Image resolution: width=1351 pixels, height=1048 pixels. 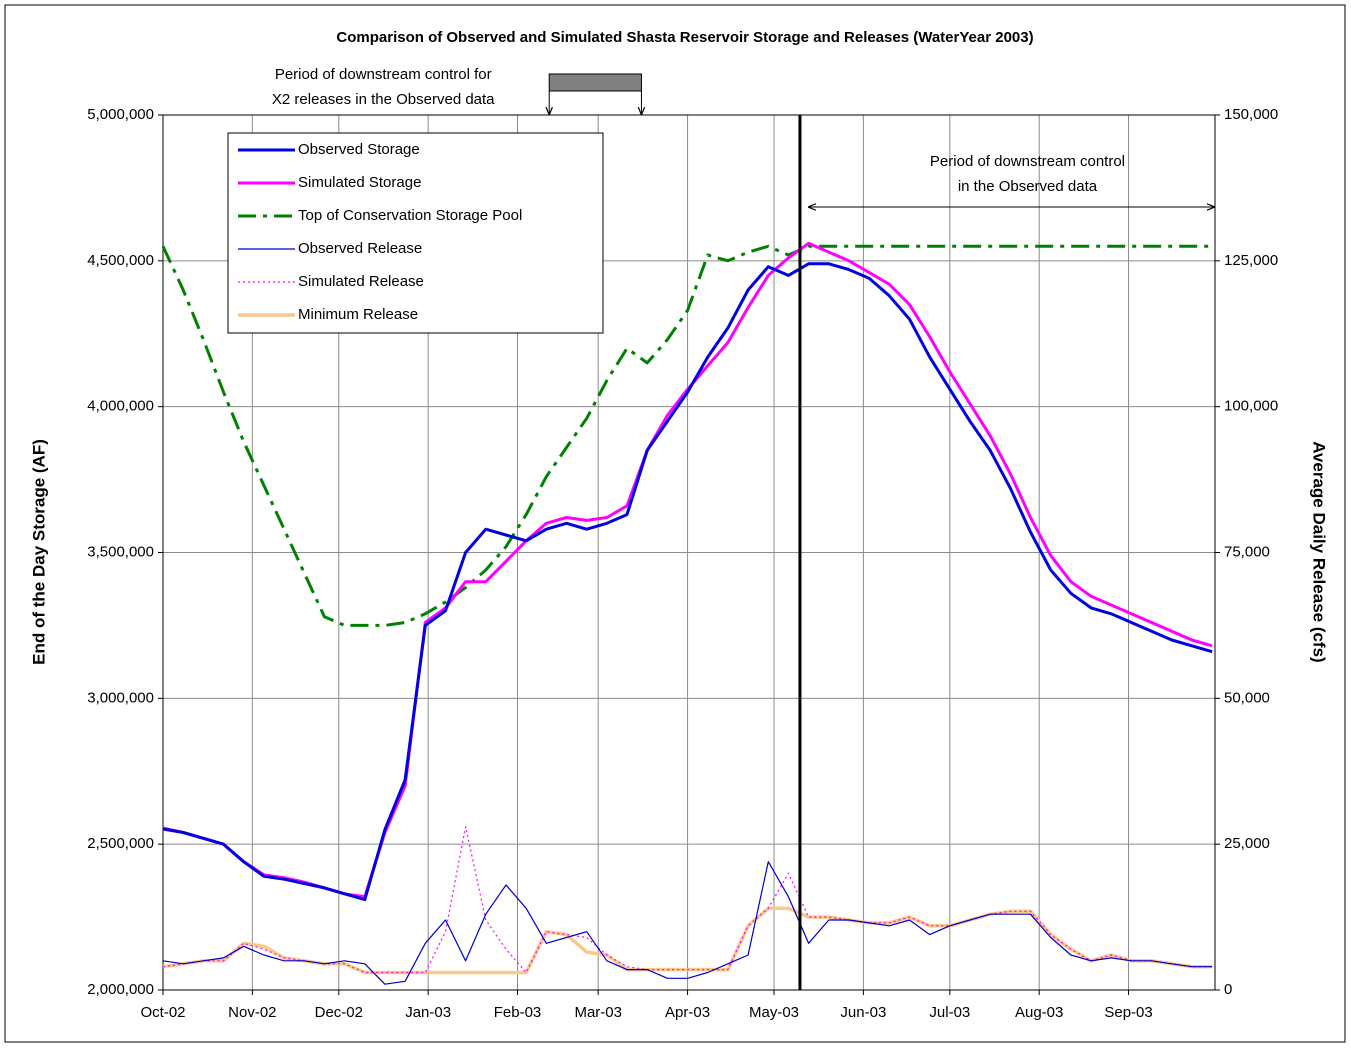 I want to click on y2-axis-label: Average Daily Release (cfs), so click(x=1319, y=551).